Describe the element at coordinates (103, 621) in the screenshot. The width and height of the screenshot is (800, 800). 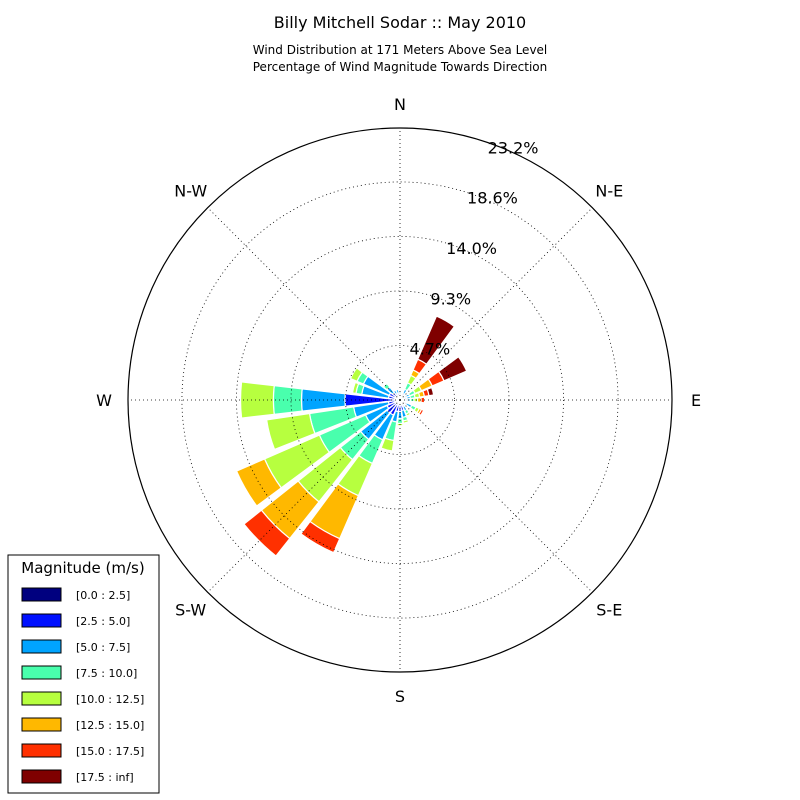
I see `legend-label-1: [2.5 : 5.0]` at that location.